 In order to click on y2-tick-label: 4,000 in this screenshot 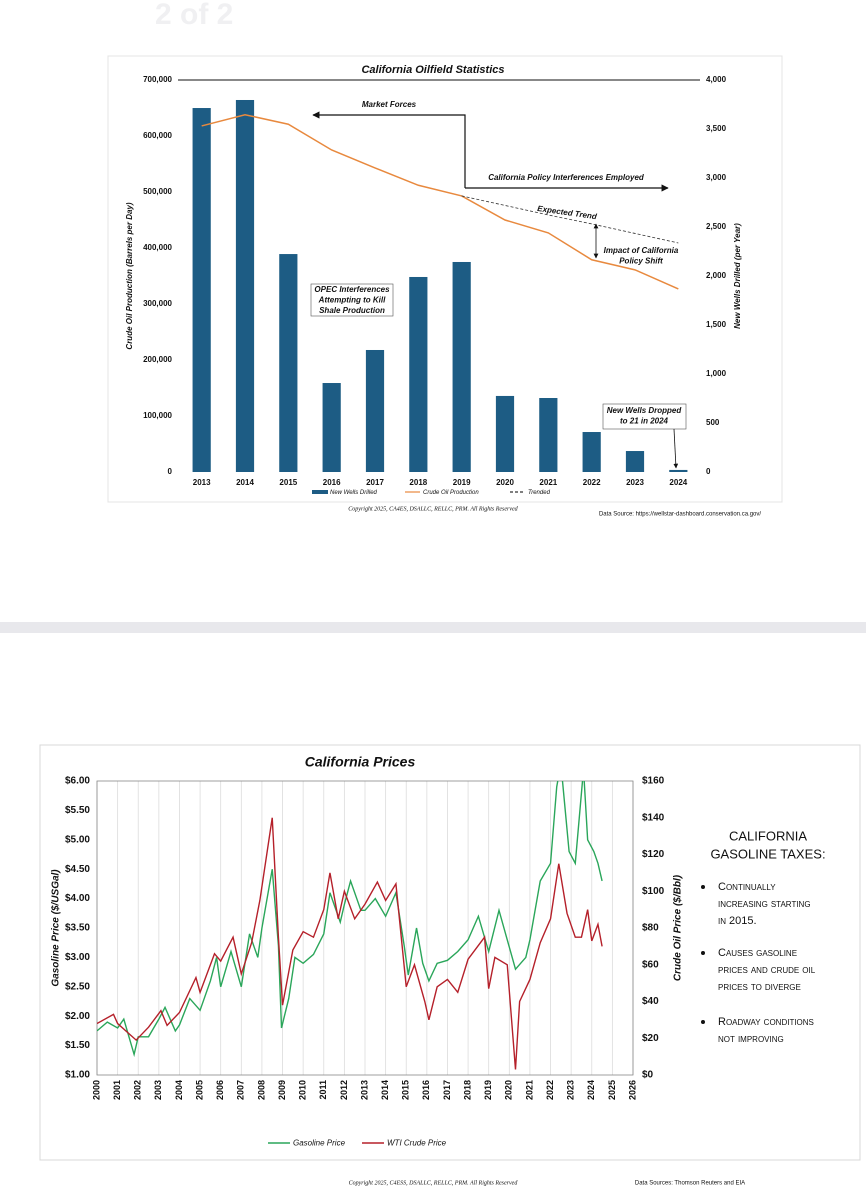, I will do `click(716, 79)`.